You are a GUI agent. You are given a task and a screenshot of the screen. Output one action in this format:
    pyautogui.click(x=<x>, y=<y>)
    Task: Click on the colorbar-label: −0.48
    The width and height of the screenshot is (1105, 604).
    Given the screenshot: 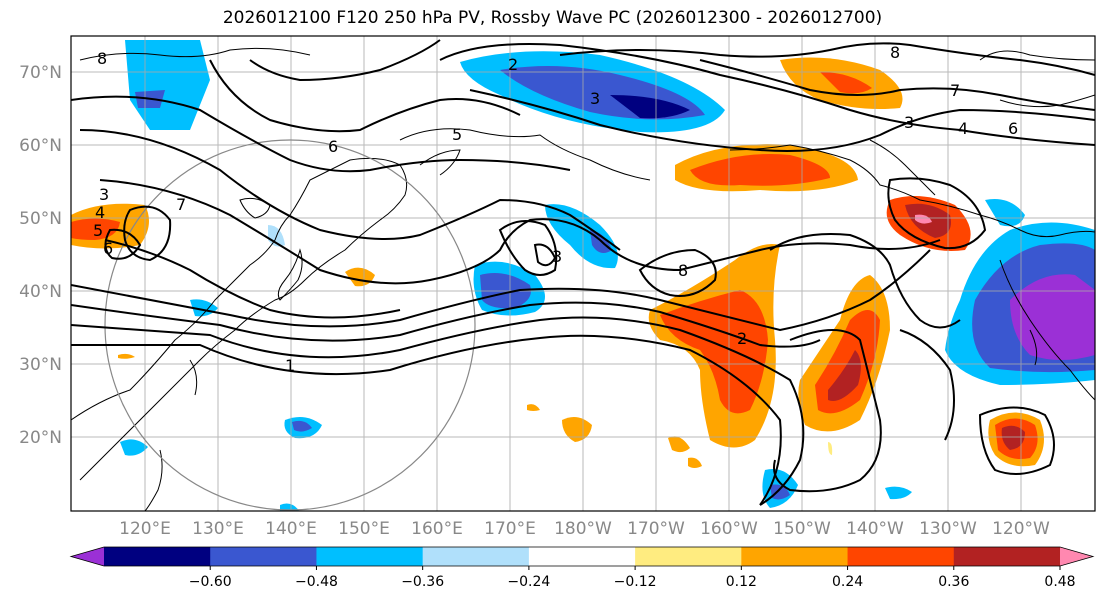 What is the action you would take?
    pyautogui.click(x=316, y=582)
    